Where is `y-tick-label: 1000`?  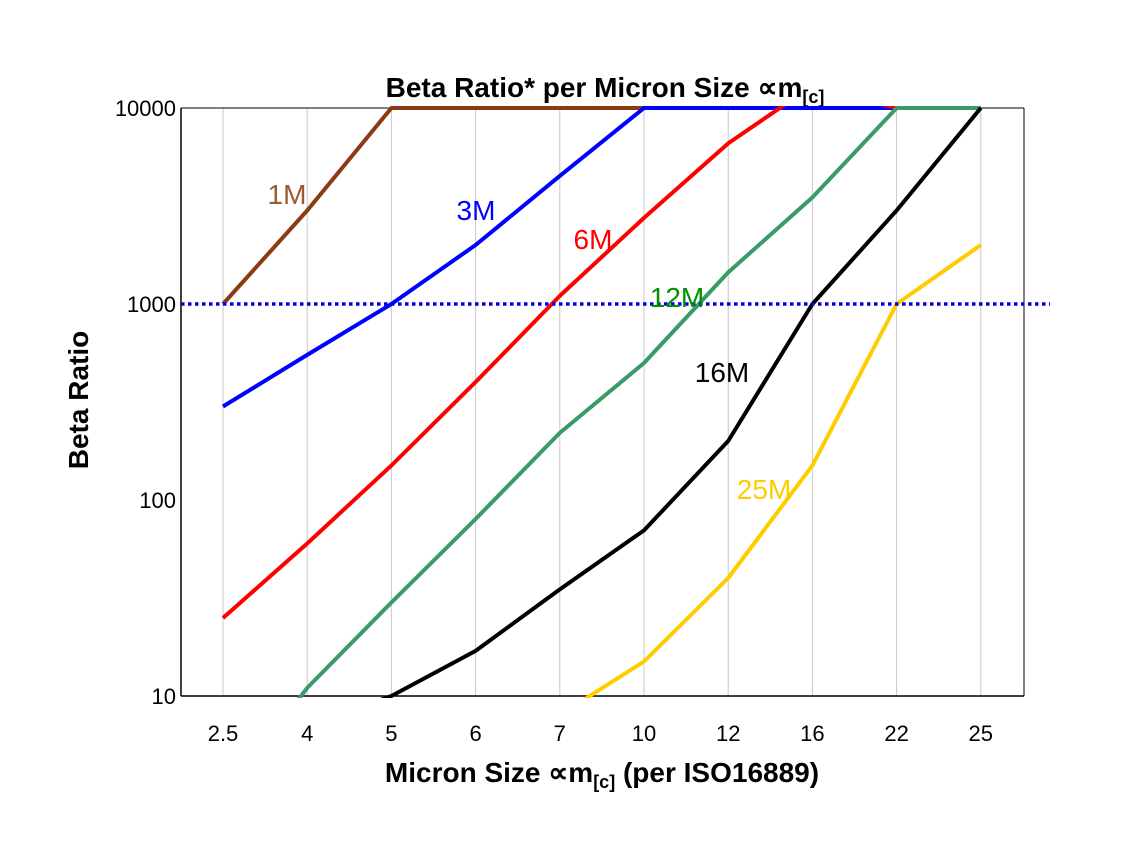
y-tick-label: 1000 is located at coordinates (151, 304).